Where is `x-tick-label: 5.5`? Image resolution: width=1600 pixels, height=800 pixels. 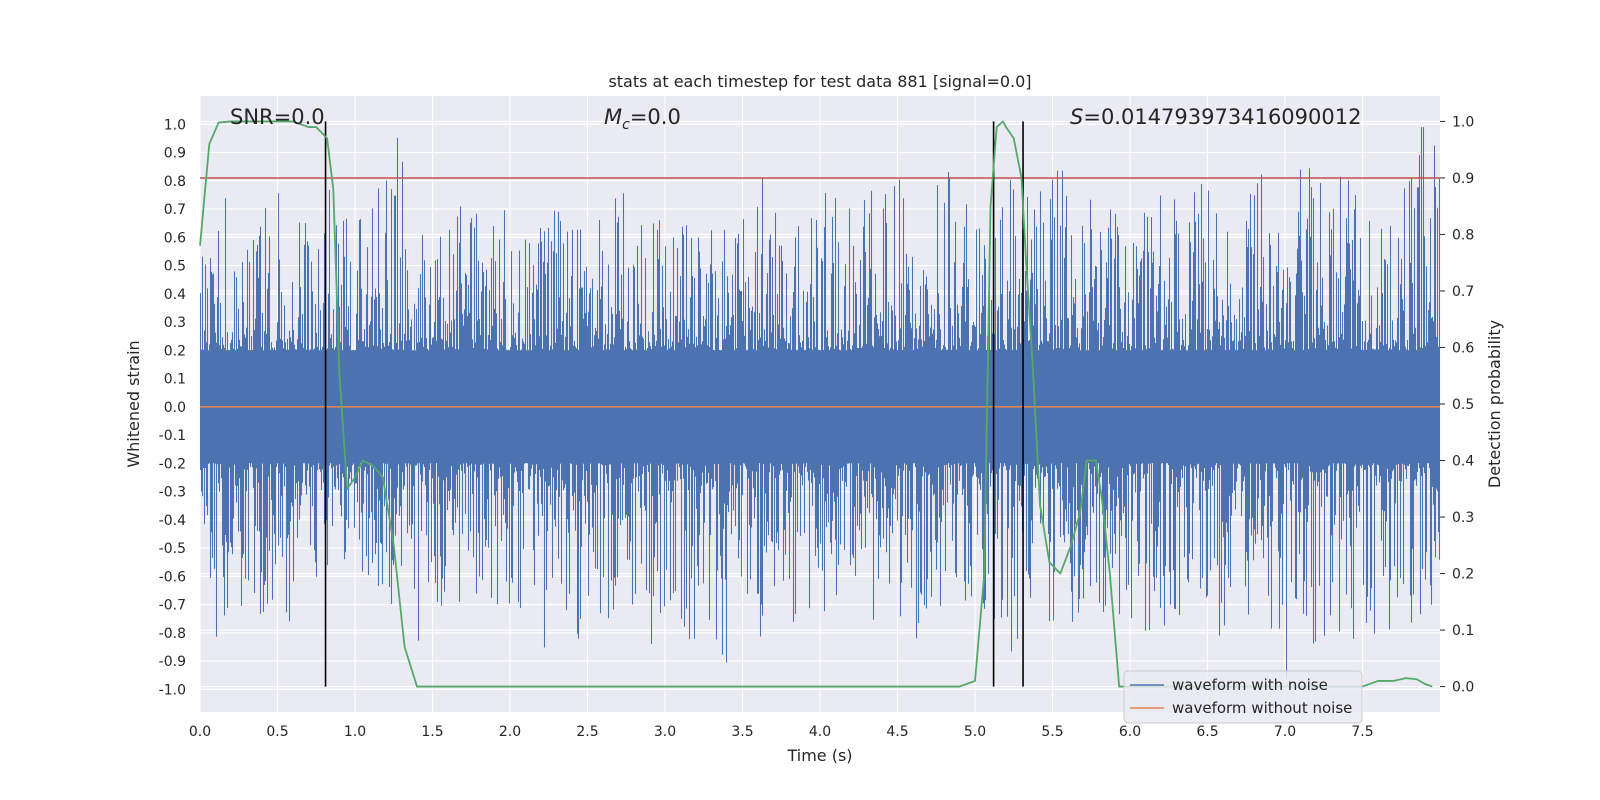 x-tick-label: 5.5 is located at coordinates (1052, 732).